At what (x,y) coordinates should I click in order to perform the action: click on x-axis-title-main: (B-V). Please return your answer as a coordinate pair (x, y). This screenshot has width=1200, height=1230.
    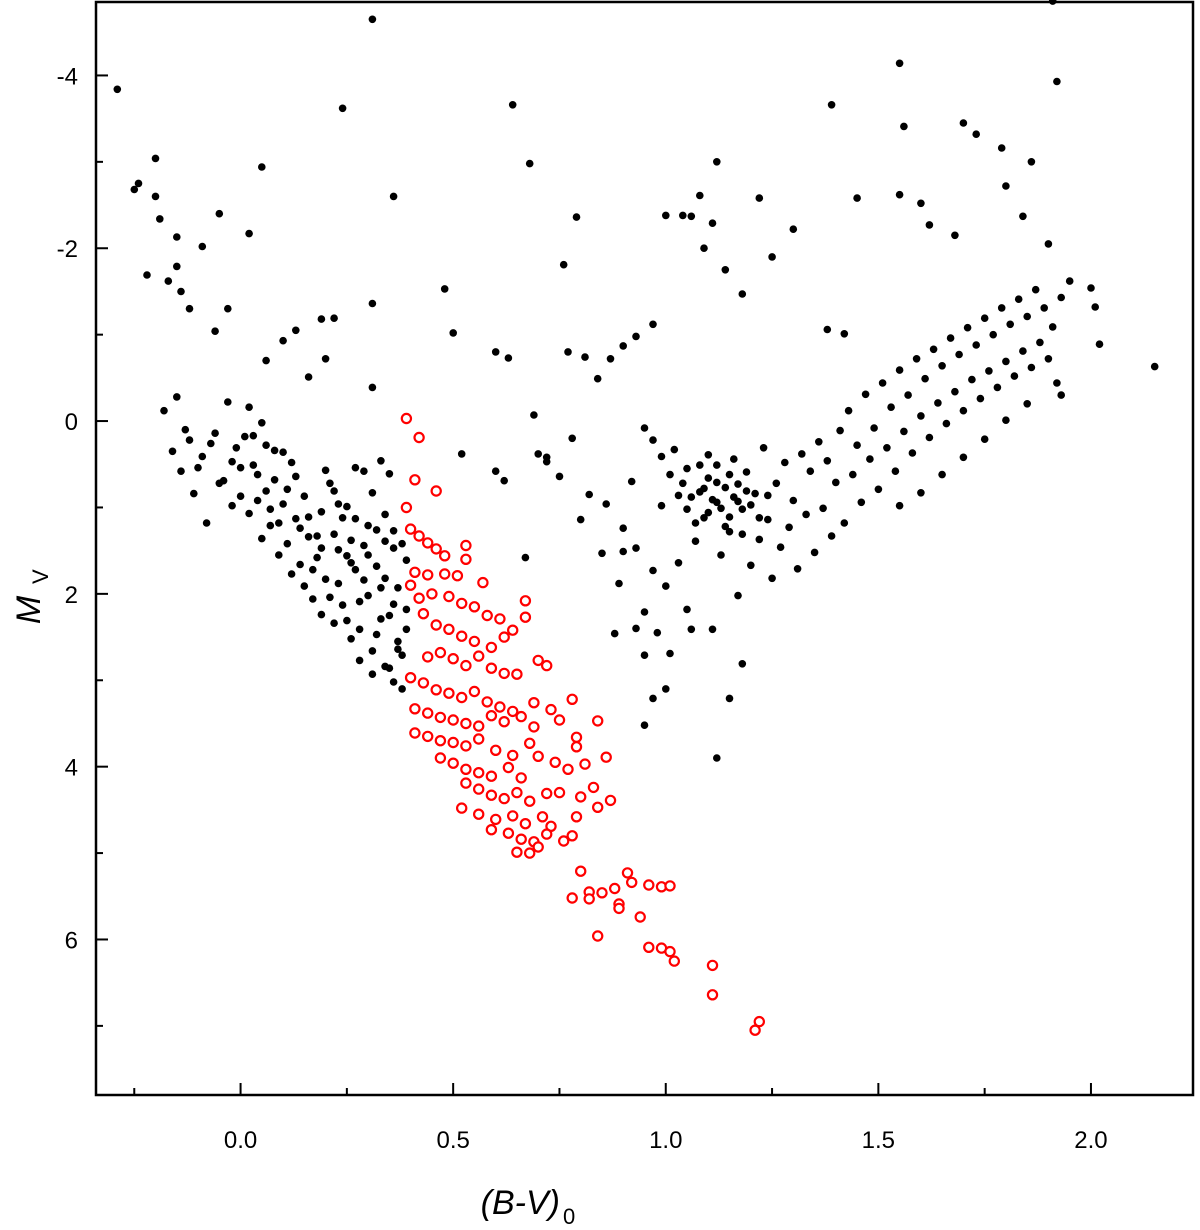
    Looking at the image, I should click on (520, 1203).